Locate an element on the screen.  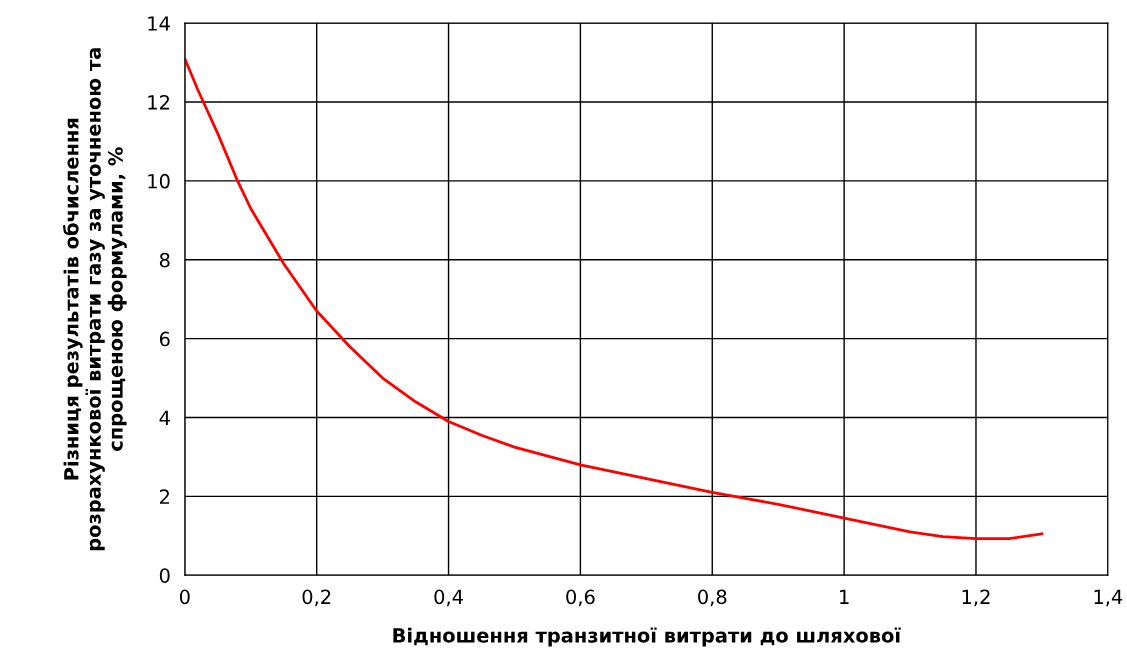
y-tick-label: 10 is located at coordinates (159, 181).